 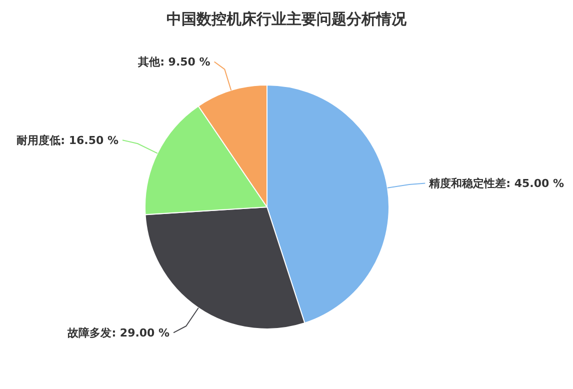 I want to click on slice-label: 故障多发: 29.00 %, so click(x=118, y=333).